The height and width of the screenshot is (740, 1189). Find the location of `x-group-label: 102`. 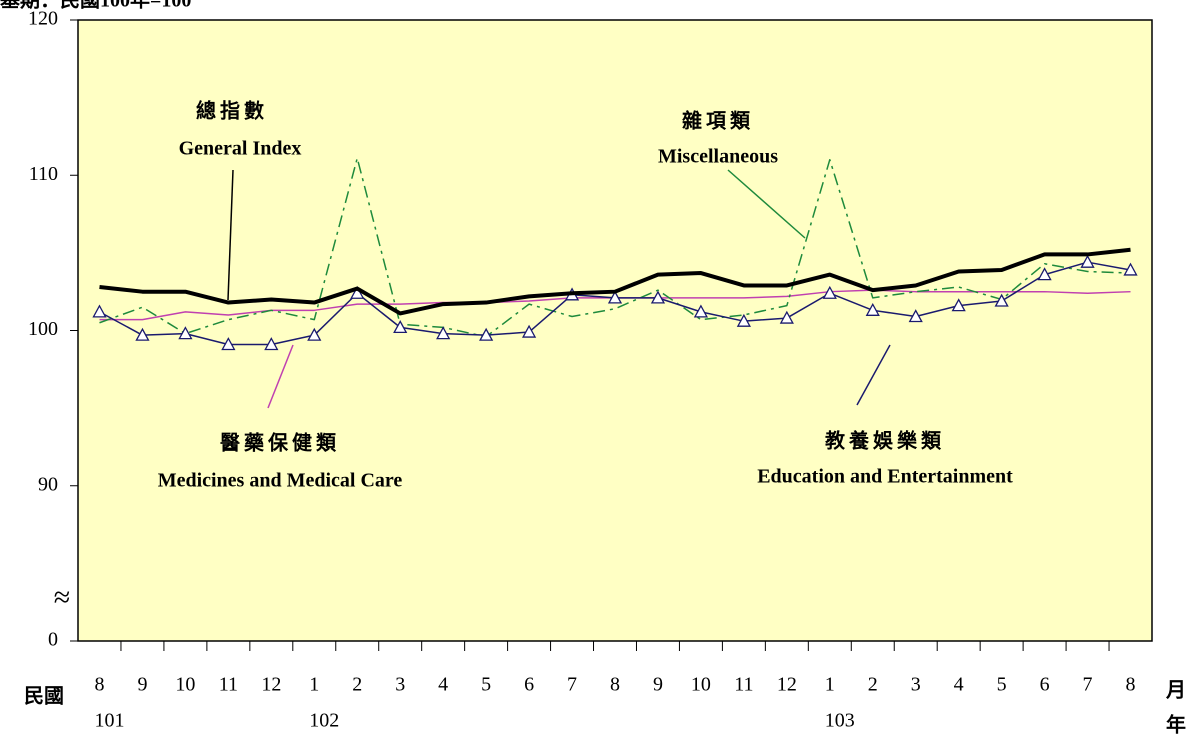

x-group-label: 102 is located at coordinates (324, 721).